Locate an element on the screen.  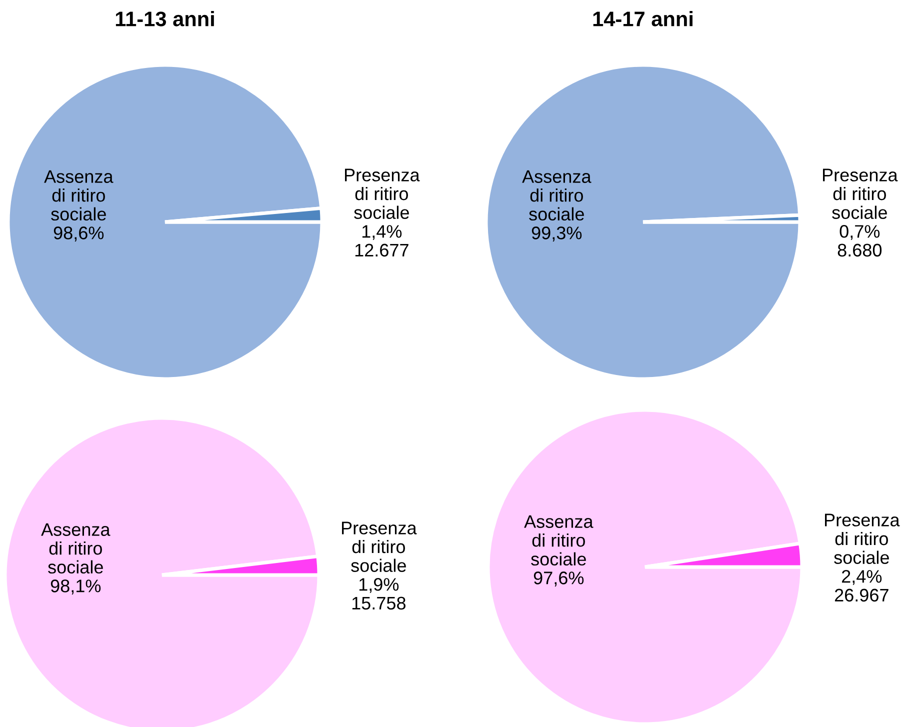
data-label: 97,6% is located at coordinates (559, 579).